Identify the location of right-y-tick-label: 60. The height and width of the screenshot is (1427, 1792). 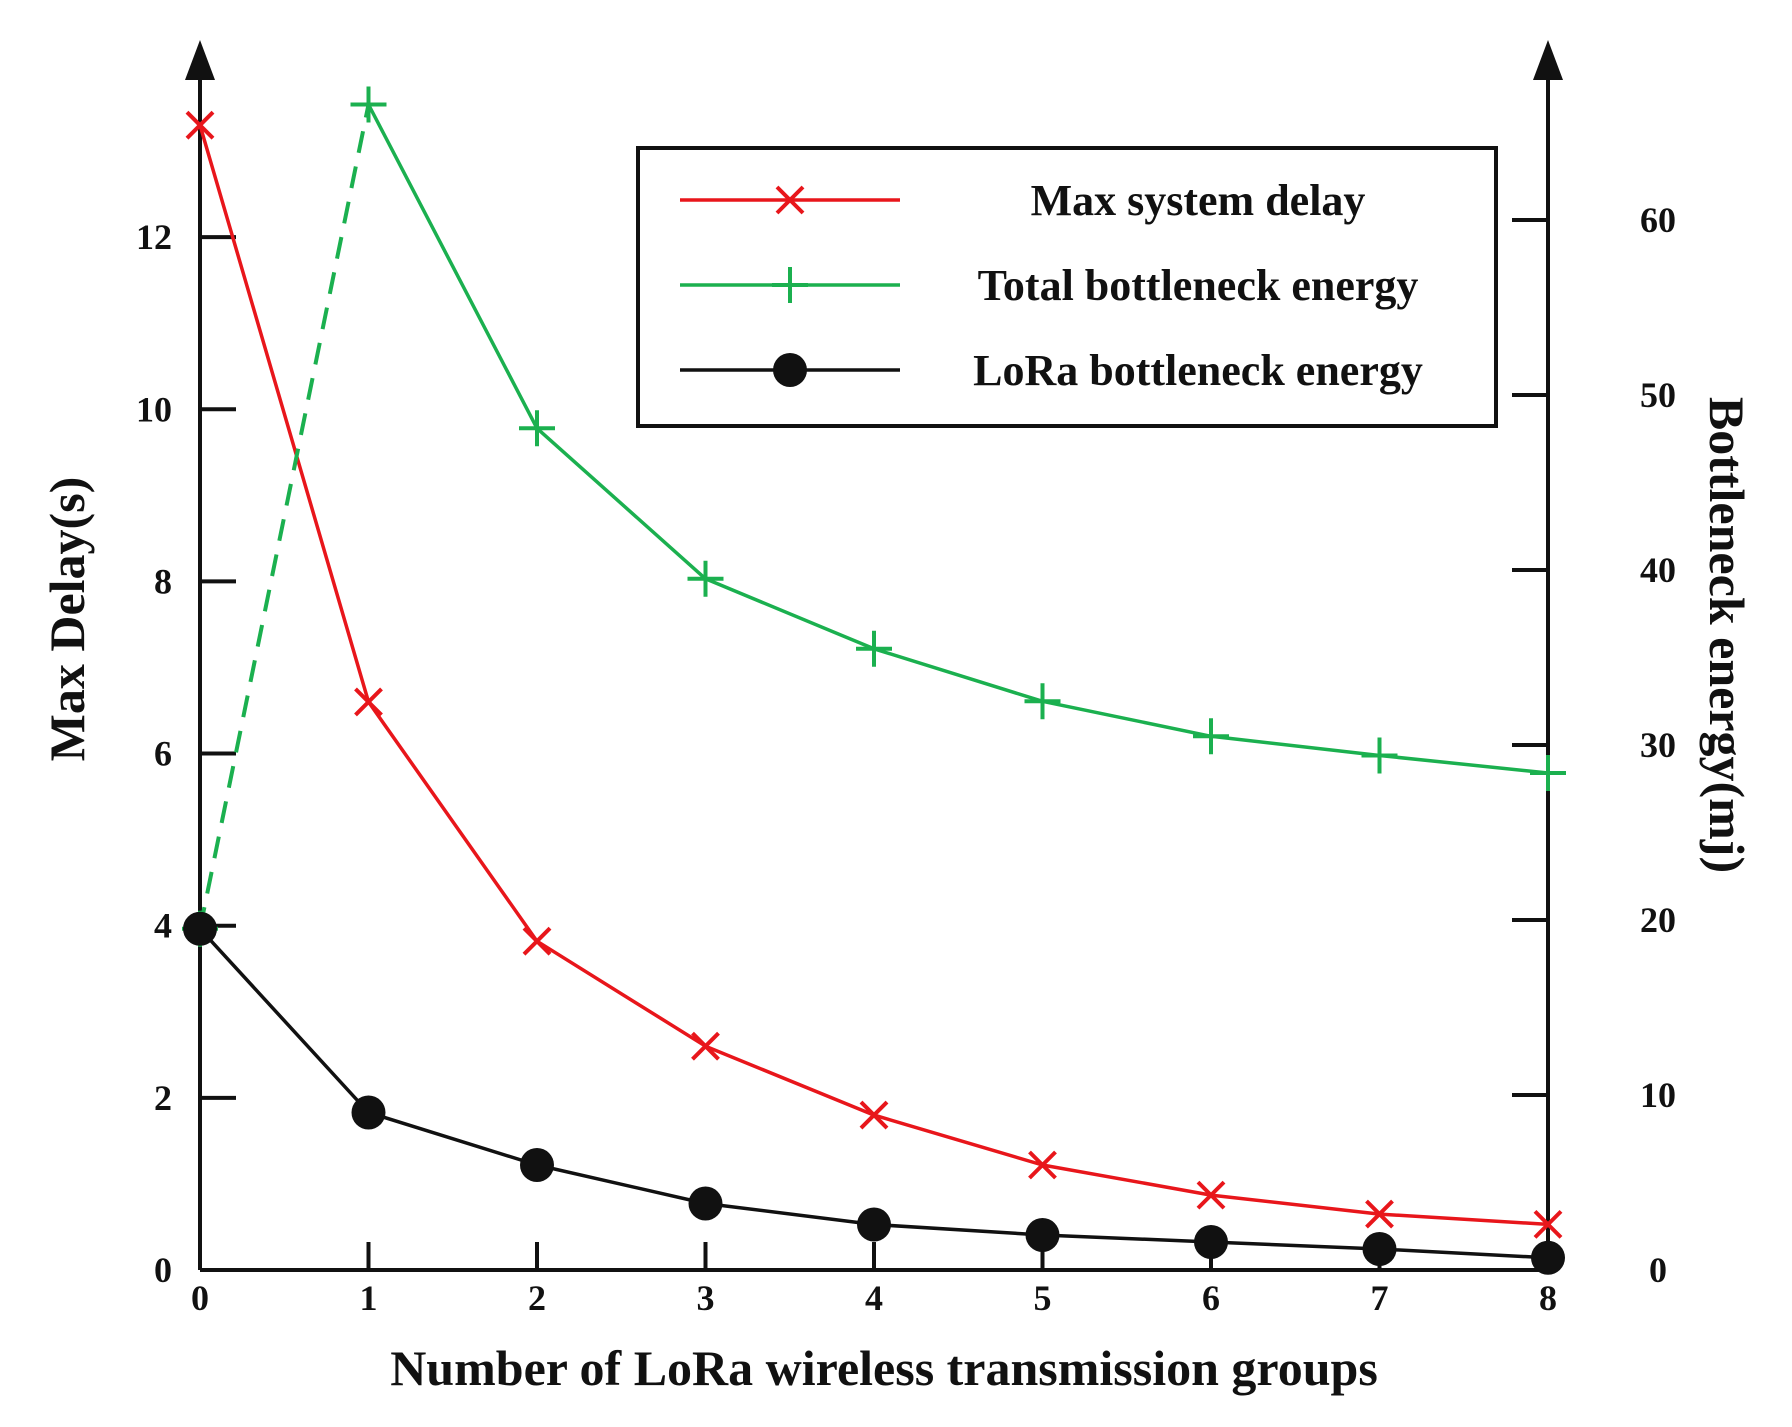
(1658, 220).